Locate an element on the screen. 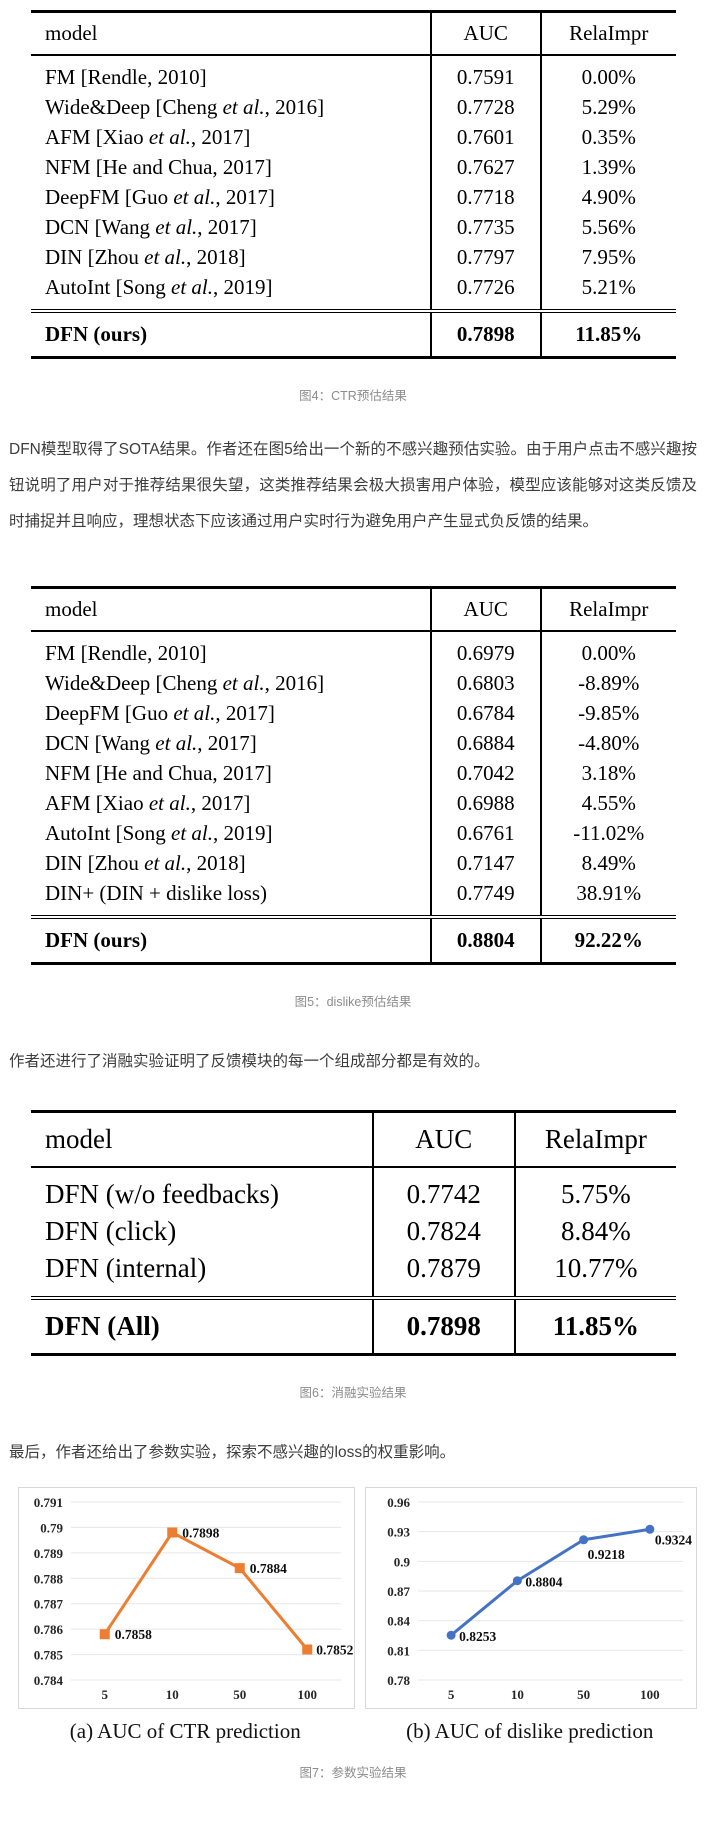 The image size is (706, 1822). figure-caption-4: 图4：CTR预估结果 is located at coordinates (353, 396).